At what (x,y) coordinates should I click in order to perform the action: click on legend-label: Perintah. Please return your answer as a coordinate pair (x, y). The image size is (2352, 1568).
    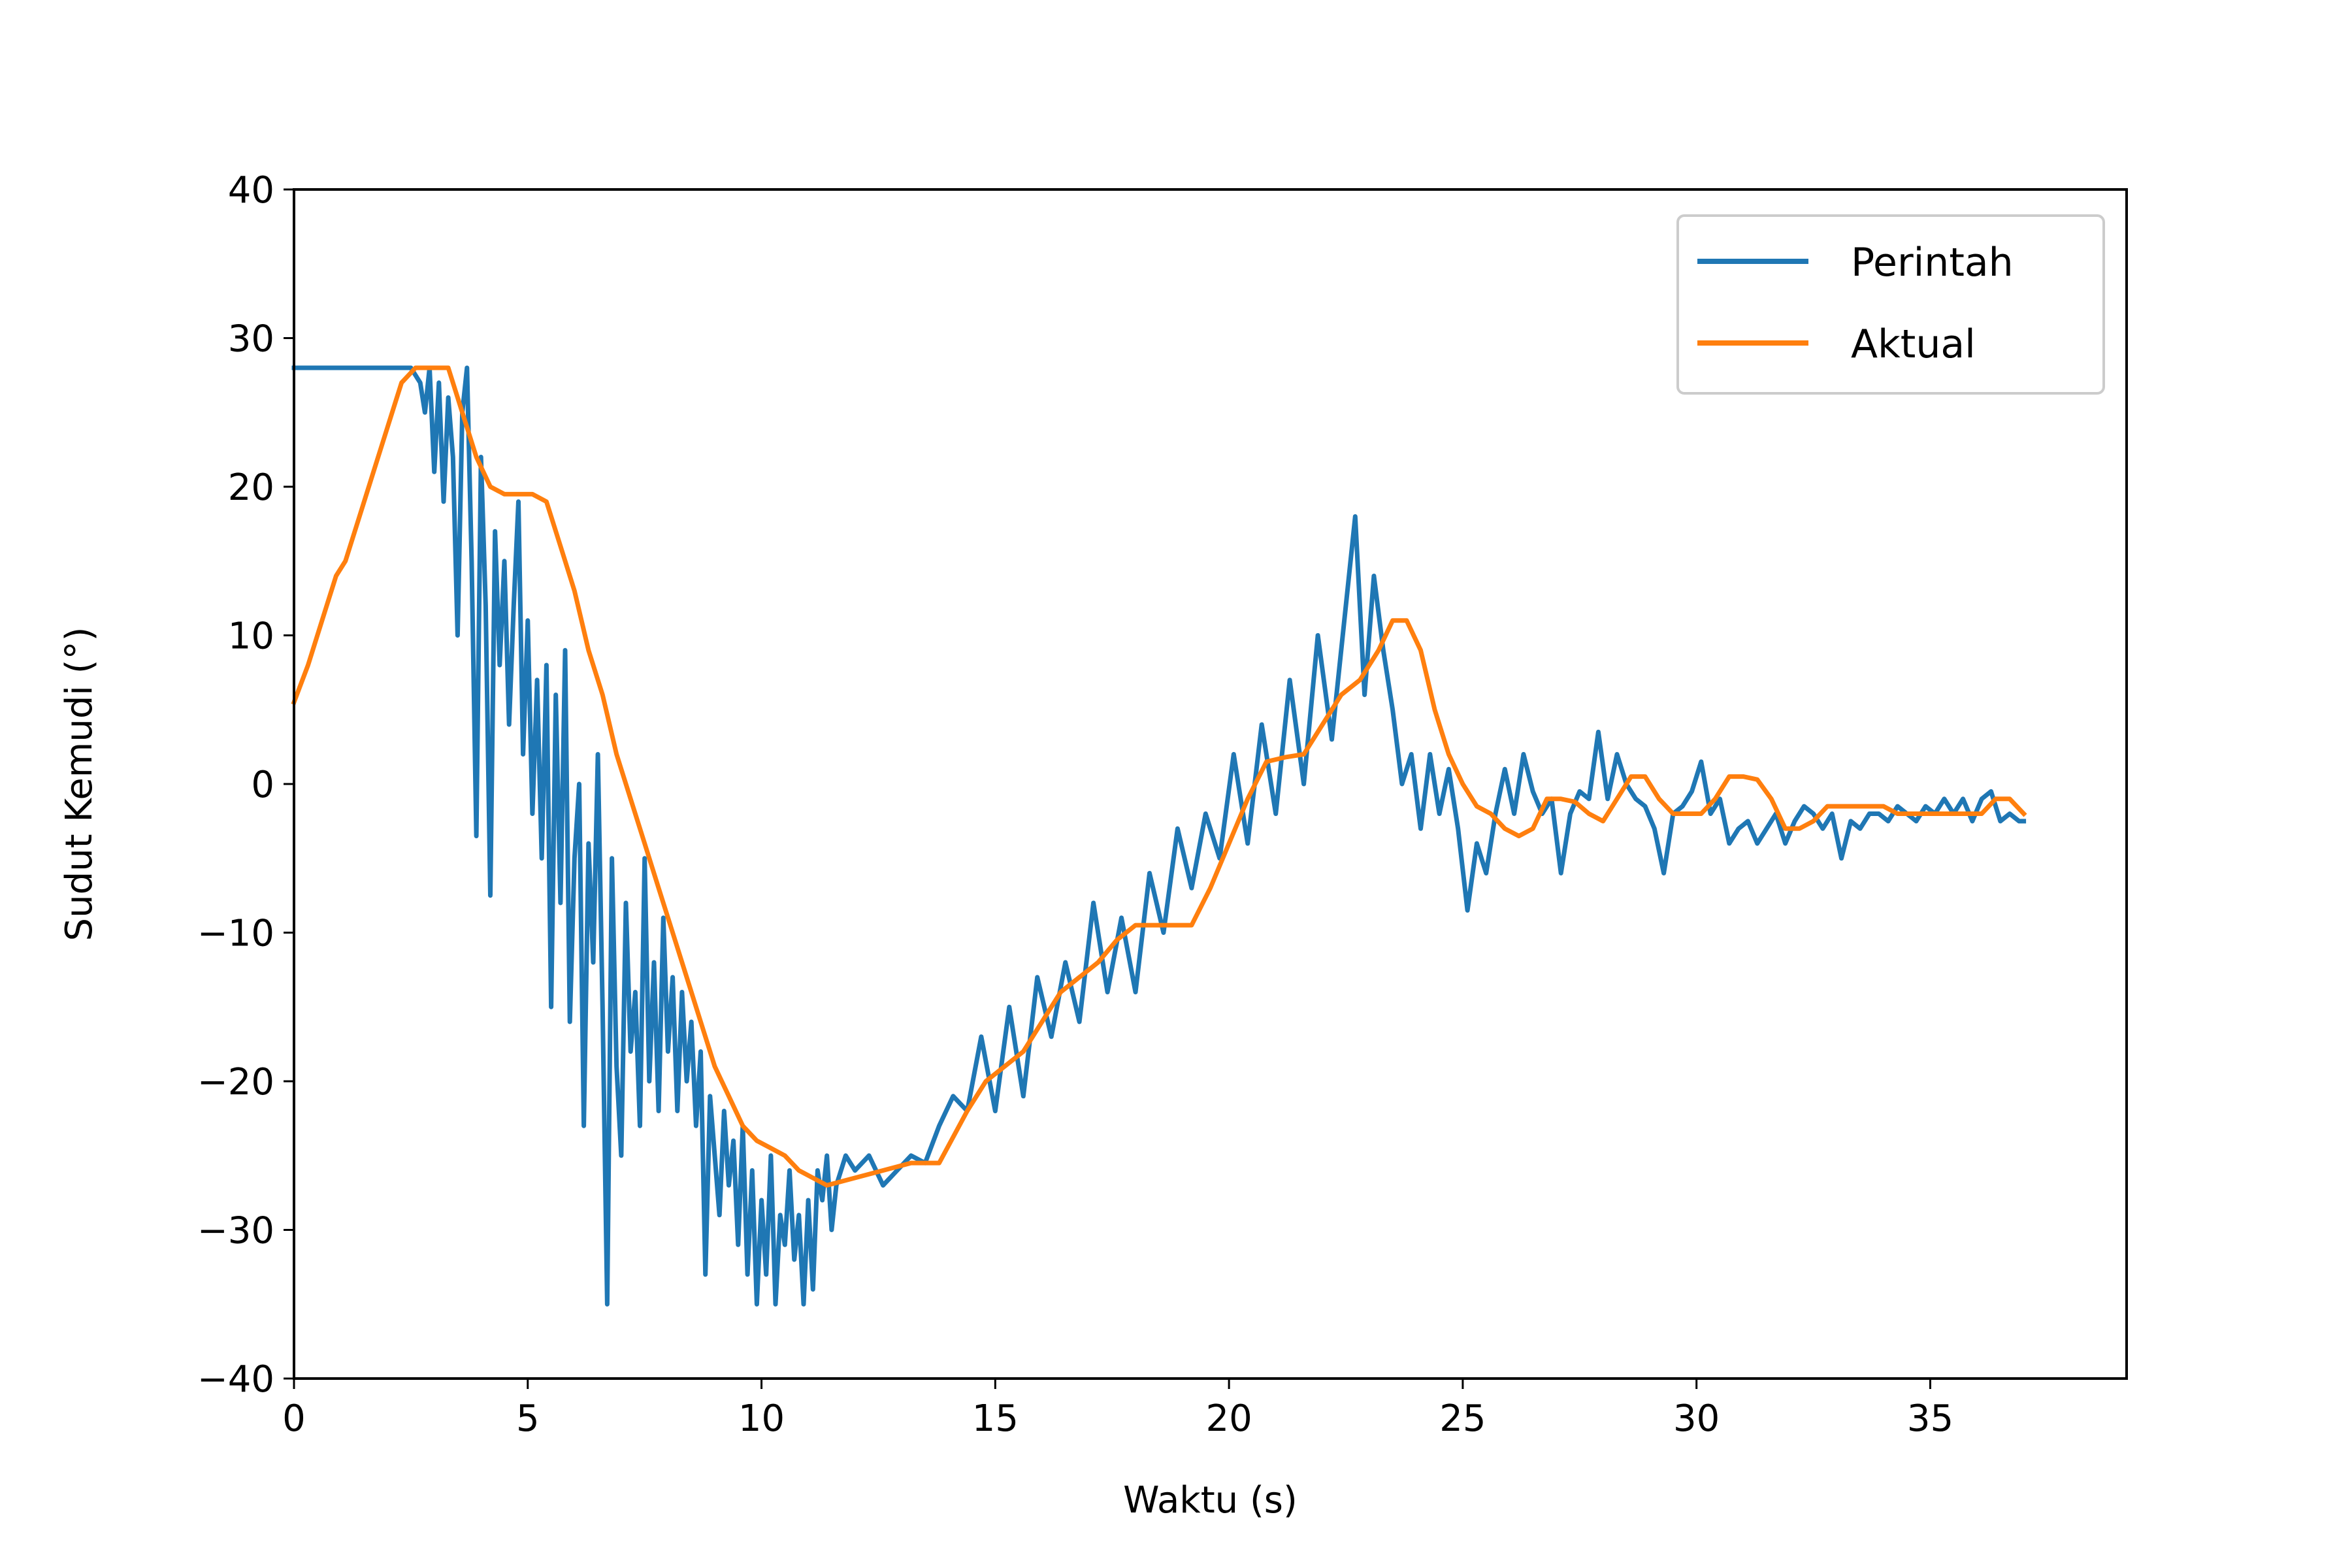
    Looking at the image, I should click on (1932, 263).